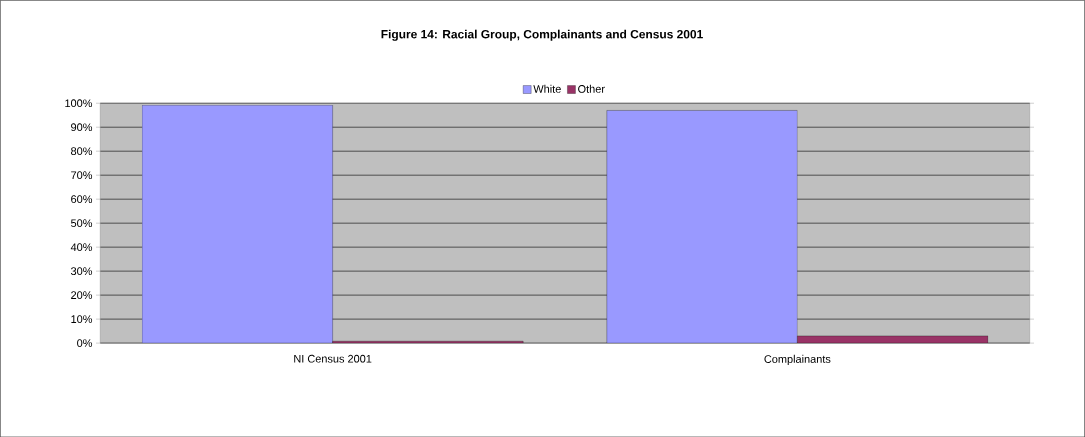 This screenshot has width=1085, height=437. I want to click on legend-label: Other, so click(591, 88).